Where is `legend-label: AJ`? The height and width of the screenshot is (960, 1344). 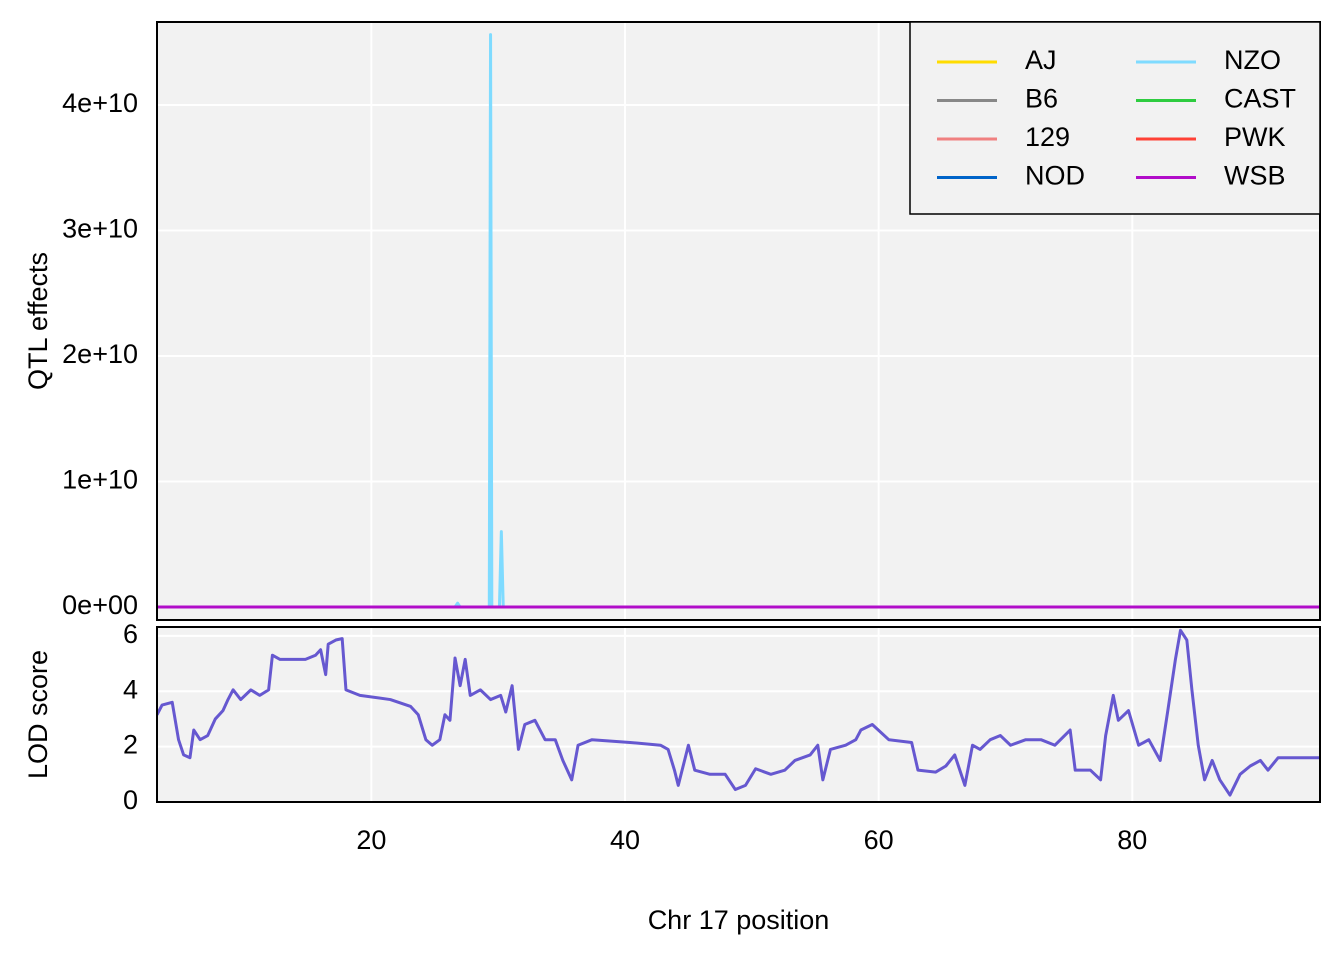
legend-label: AJ is located at coordinates (1041, 60).